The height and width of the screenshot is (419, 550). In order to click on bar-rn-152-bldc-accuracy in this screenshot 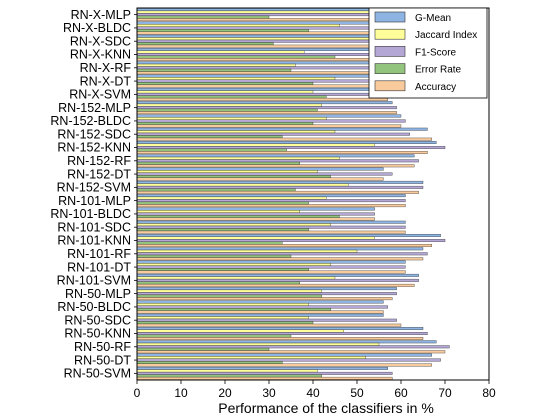, I will do `click(269, 126)`.